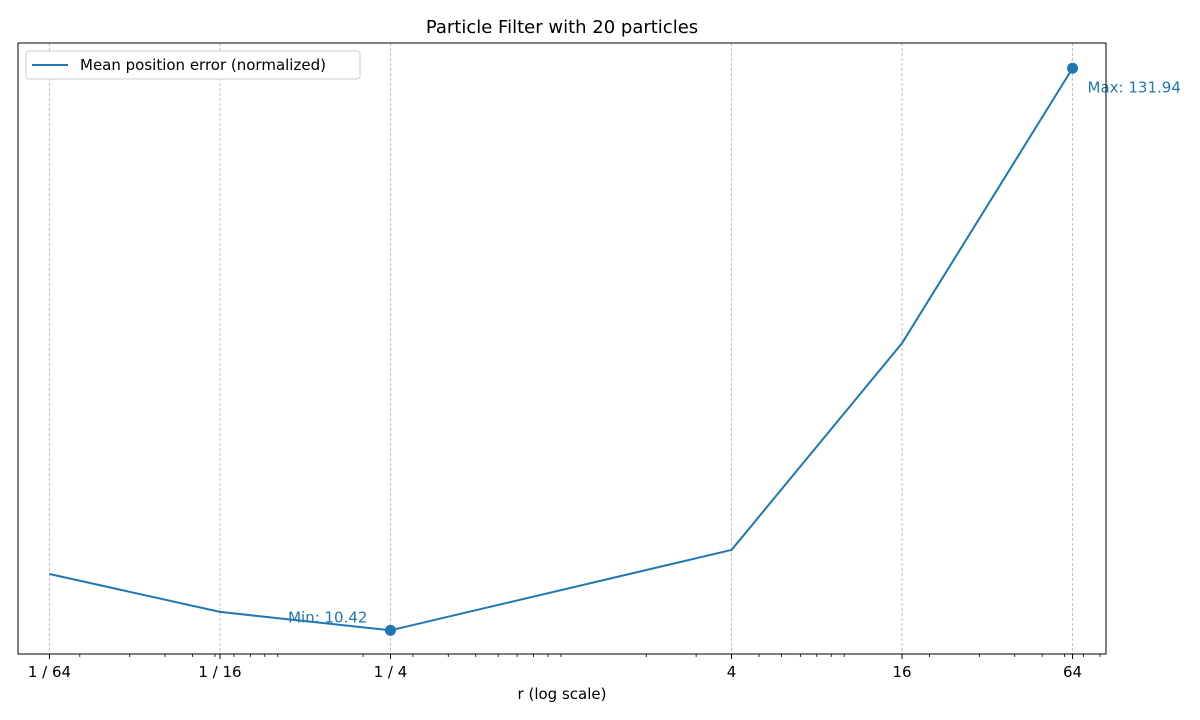 The image size is (1200, 720). I want to click on min-marker, so click(390, 630).